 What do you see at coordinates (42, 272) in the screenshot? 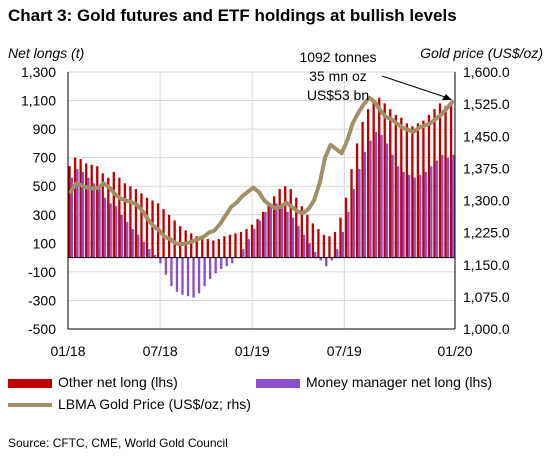
I see `y-tick-label: -100` at bounding box center [42, 272].